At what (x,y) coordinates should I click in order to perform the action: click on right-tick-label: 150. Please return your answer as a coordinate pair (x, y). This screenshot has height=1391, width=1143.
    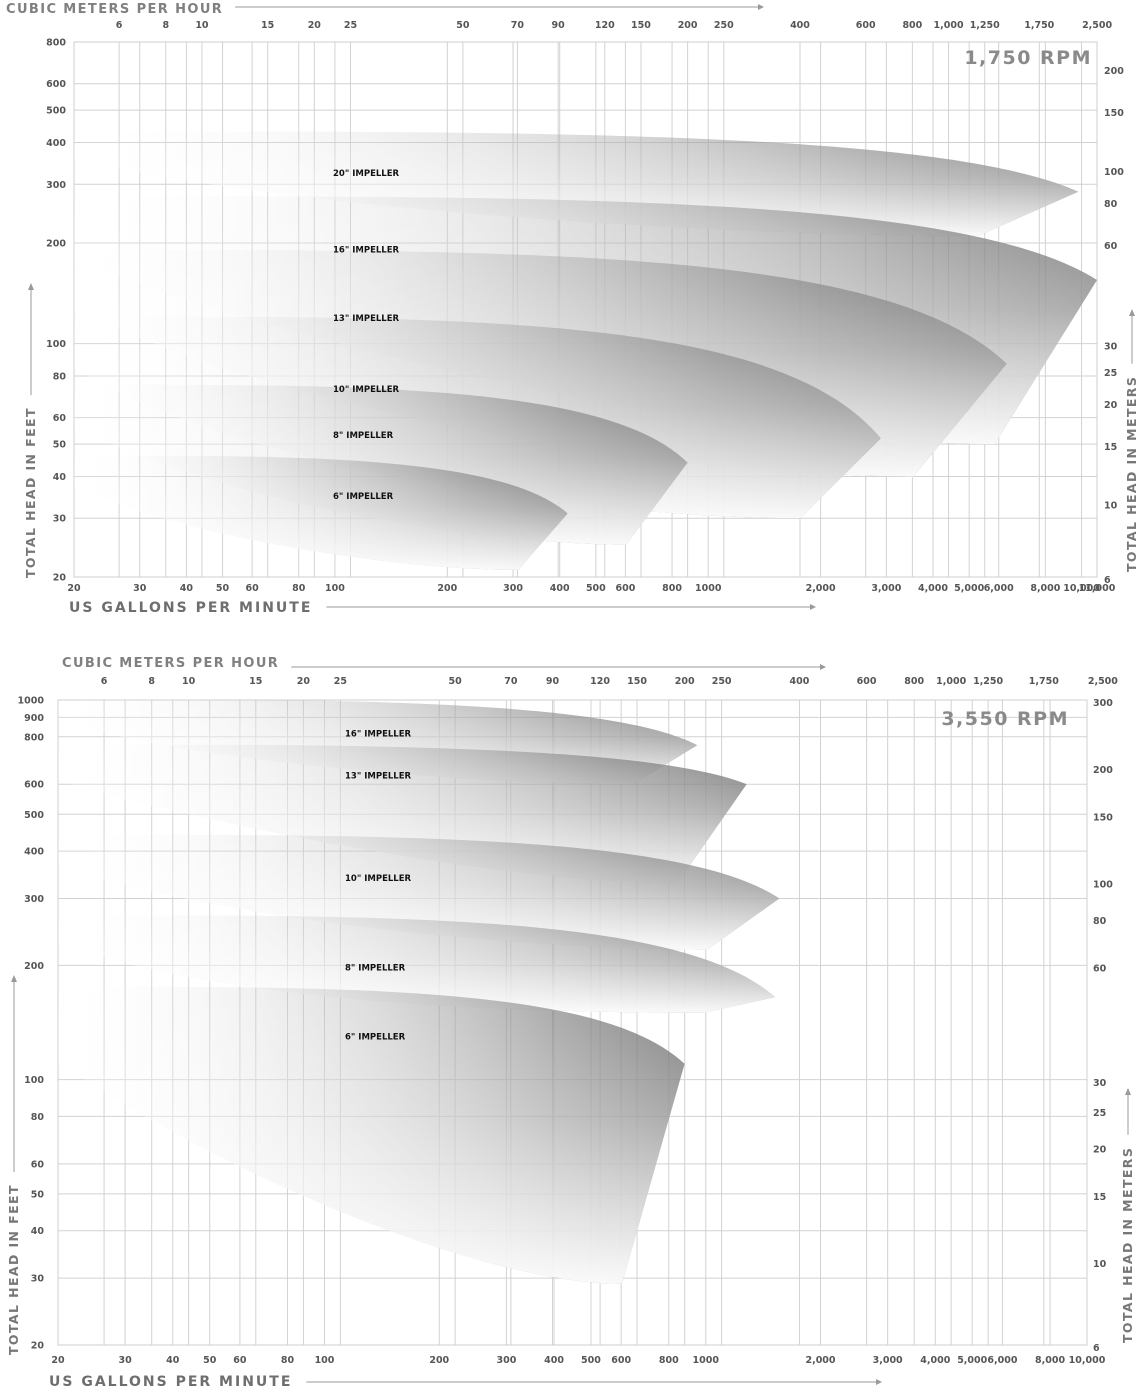
    Looking at the image, I should click on (1114, 113).